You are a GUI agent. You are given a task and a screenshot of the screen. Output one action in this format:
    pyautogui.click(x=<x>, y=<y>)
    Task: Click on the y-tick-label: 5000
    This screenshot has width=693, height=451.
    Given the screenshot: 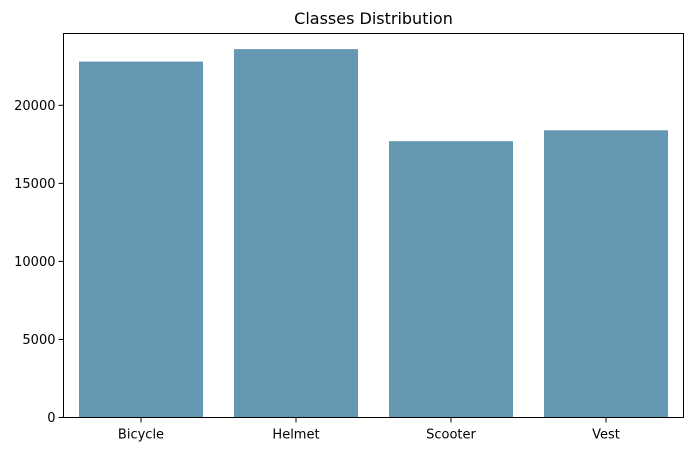 What is the action you would take?
    pyautogui.click(x=38, y=340)
    